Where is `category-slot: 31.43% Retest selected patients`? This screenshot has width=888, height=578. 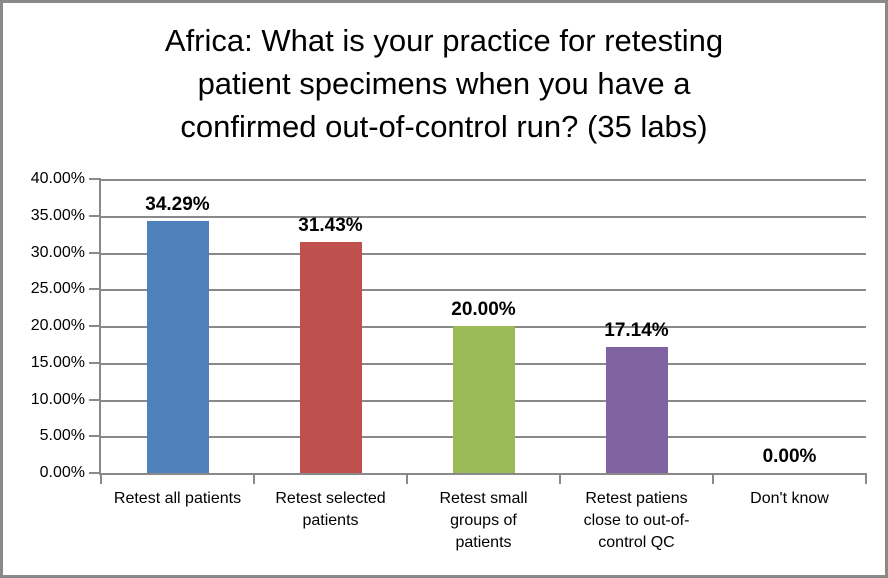
category-slot: 31.43% Retest selected patients is located at coordinates (330, 354).